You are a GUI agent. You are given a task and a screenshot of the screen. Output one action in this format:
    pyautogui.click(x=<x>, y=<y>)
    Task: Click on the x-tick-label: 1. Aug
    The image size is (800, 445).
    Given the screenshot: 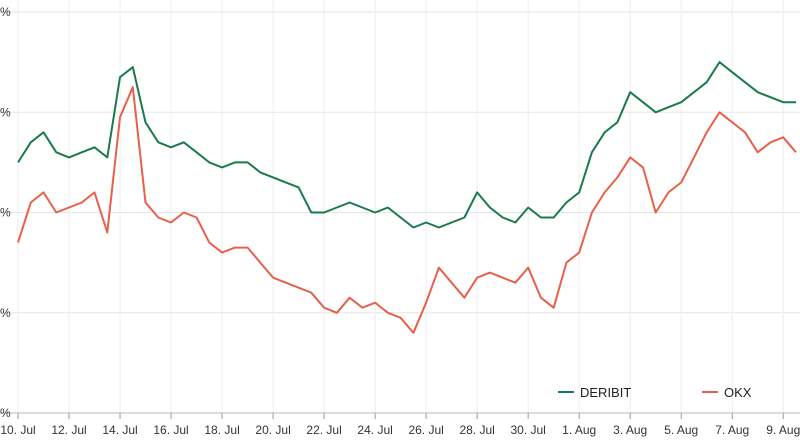 What is the action you would take?
    pyautogui.click(x=579, y=430)
    